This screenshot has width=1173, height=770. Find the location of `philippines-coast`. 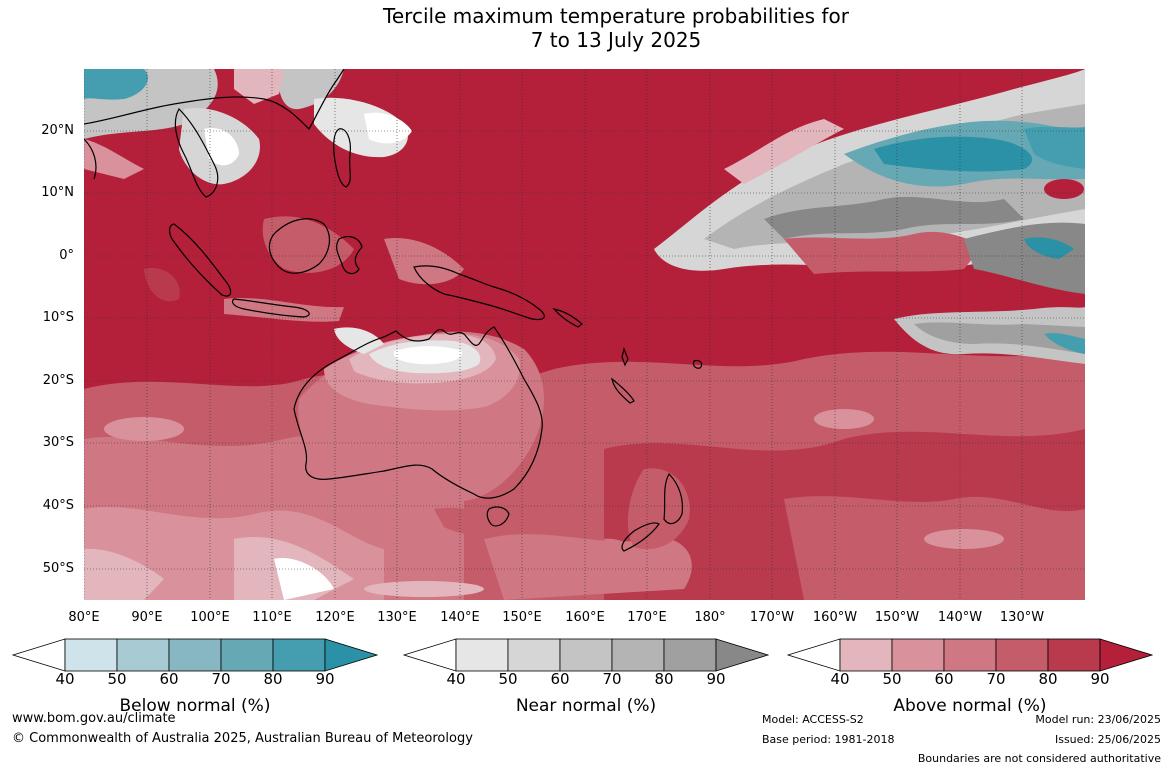

philippines-coast is located at coordinates (342, 158).